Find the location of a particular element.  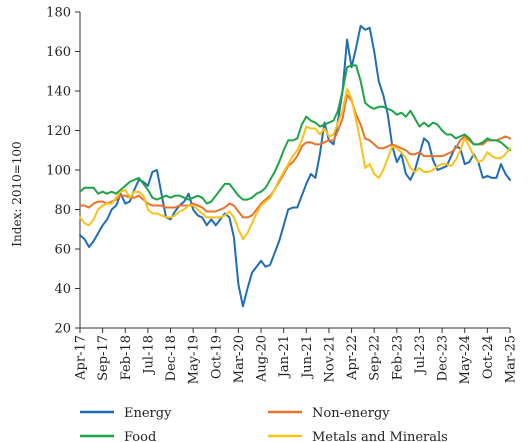

x-tick-label: Jul-23 is located at coordinates (420, 355).